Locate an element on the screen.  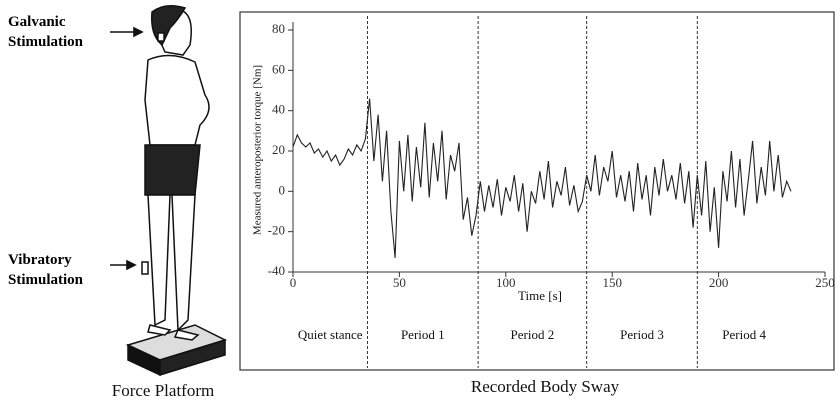
y-axis-label: Measured anteroposterior torque [Nm] is located at coordinates (258, 150).